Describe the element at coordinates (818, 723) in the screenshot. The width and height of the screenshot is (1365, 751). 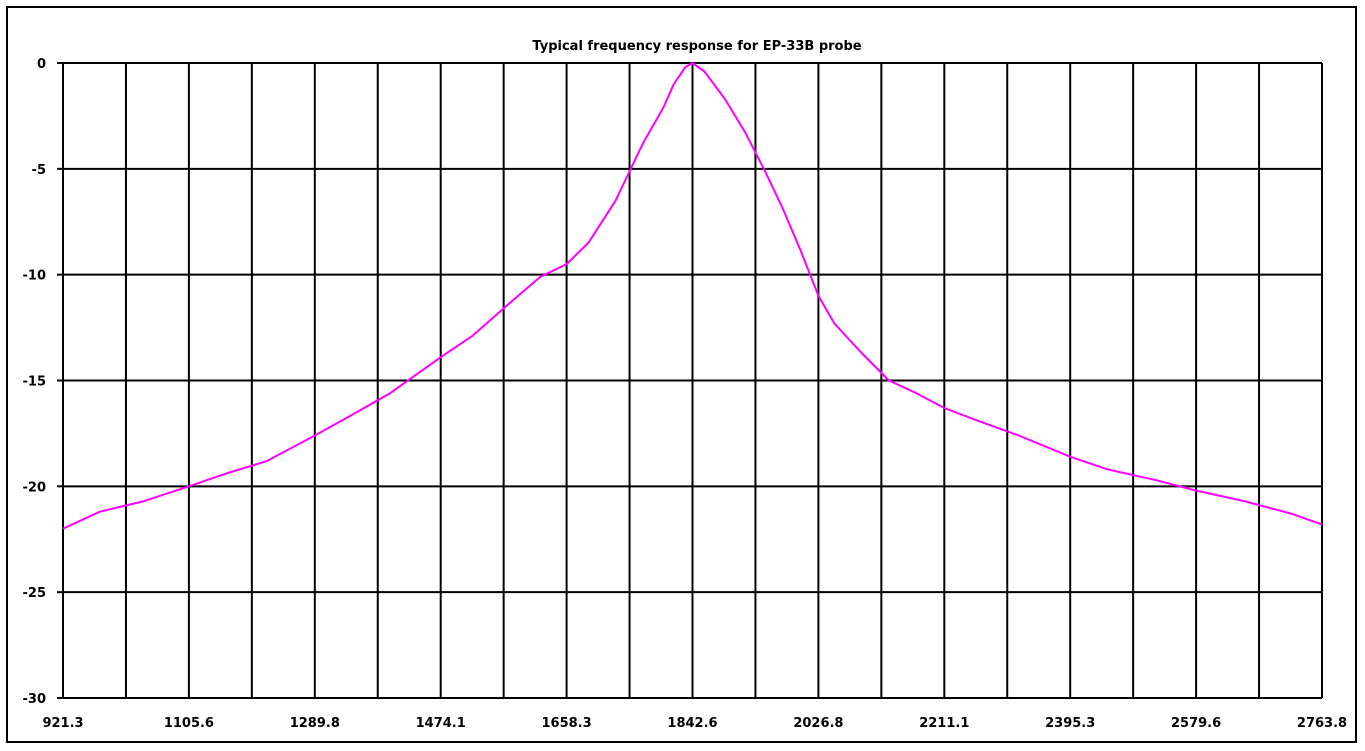
I see `x-tick-label: 2026.8` at that location.